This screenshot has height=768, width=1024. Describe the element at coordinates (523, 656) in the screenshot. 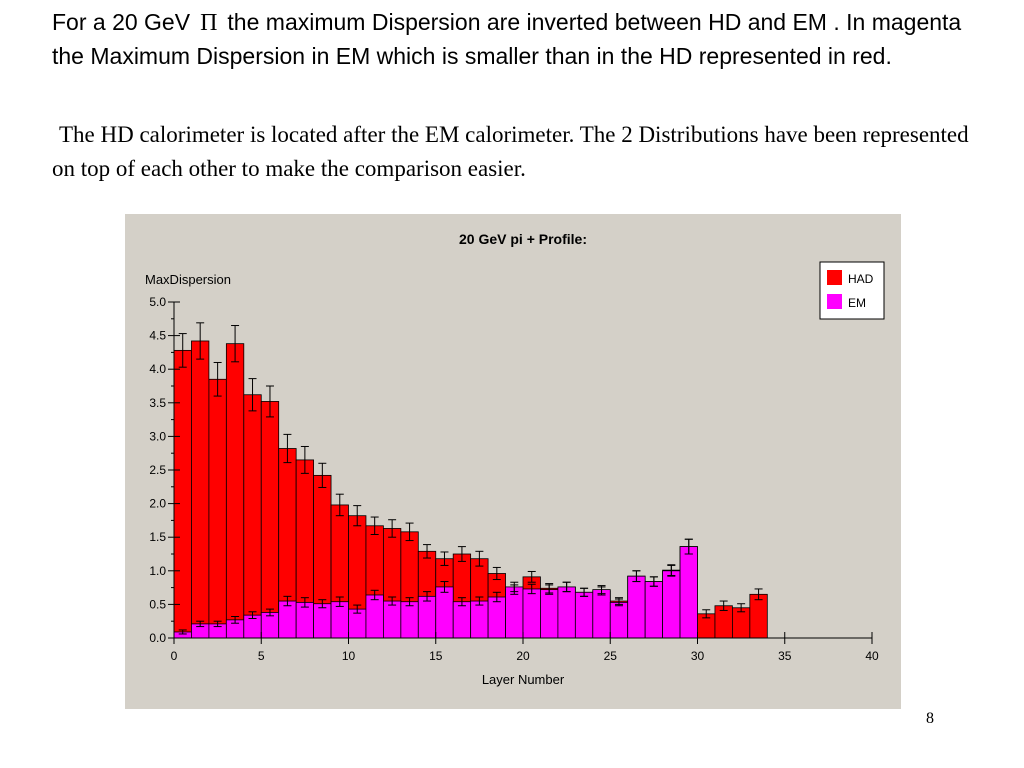

I see `x-tick-label-20: 20` at that location.